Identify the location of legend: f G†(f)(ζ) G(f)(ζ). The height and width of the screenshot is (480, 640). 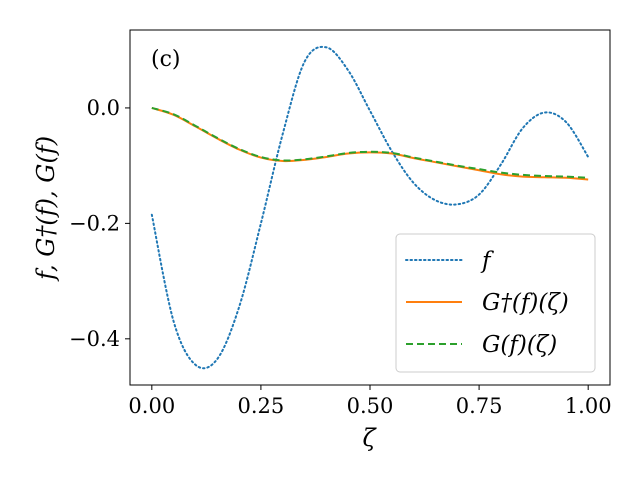
(495, 303).